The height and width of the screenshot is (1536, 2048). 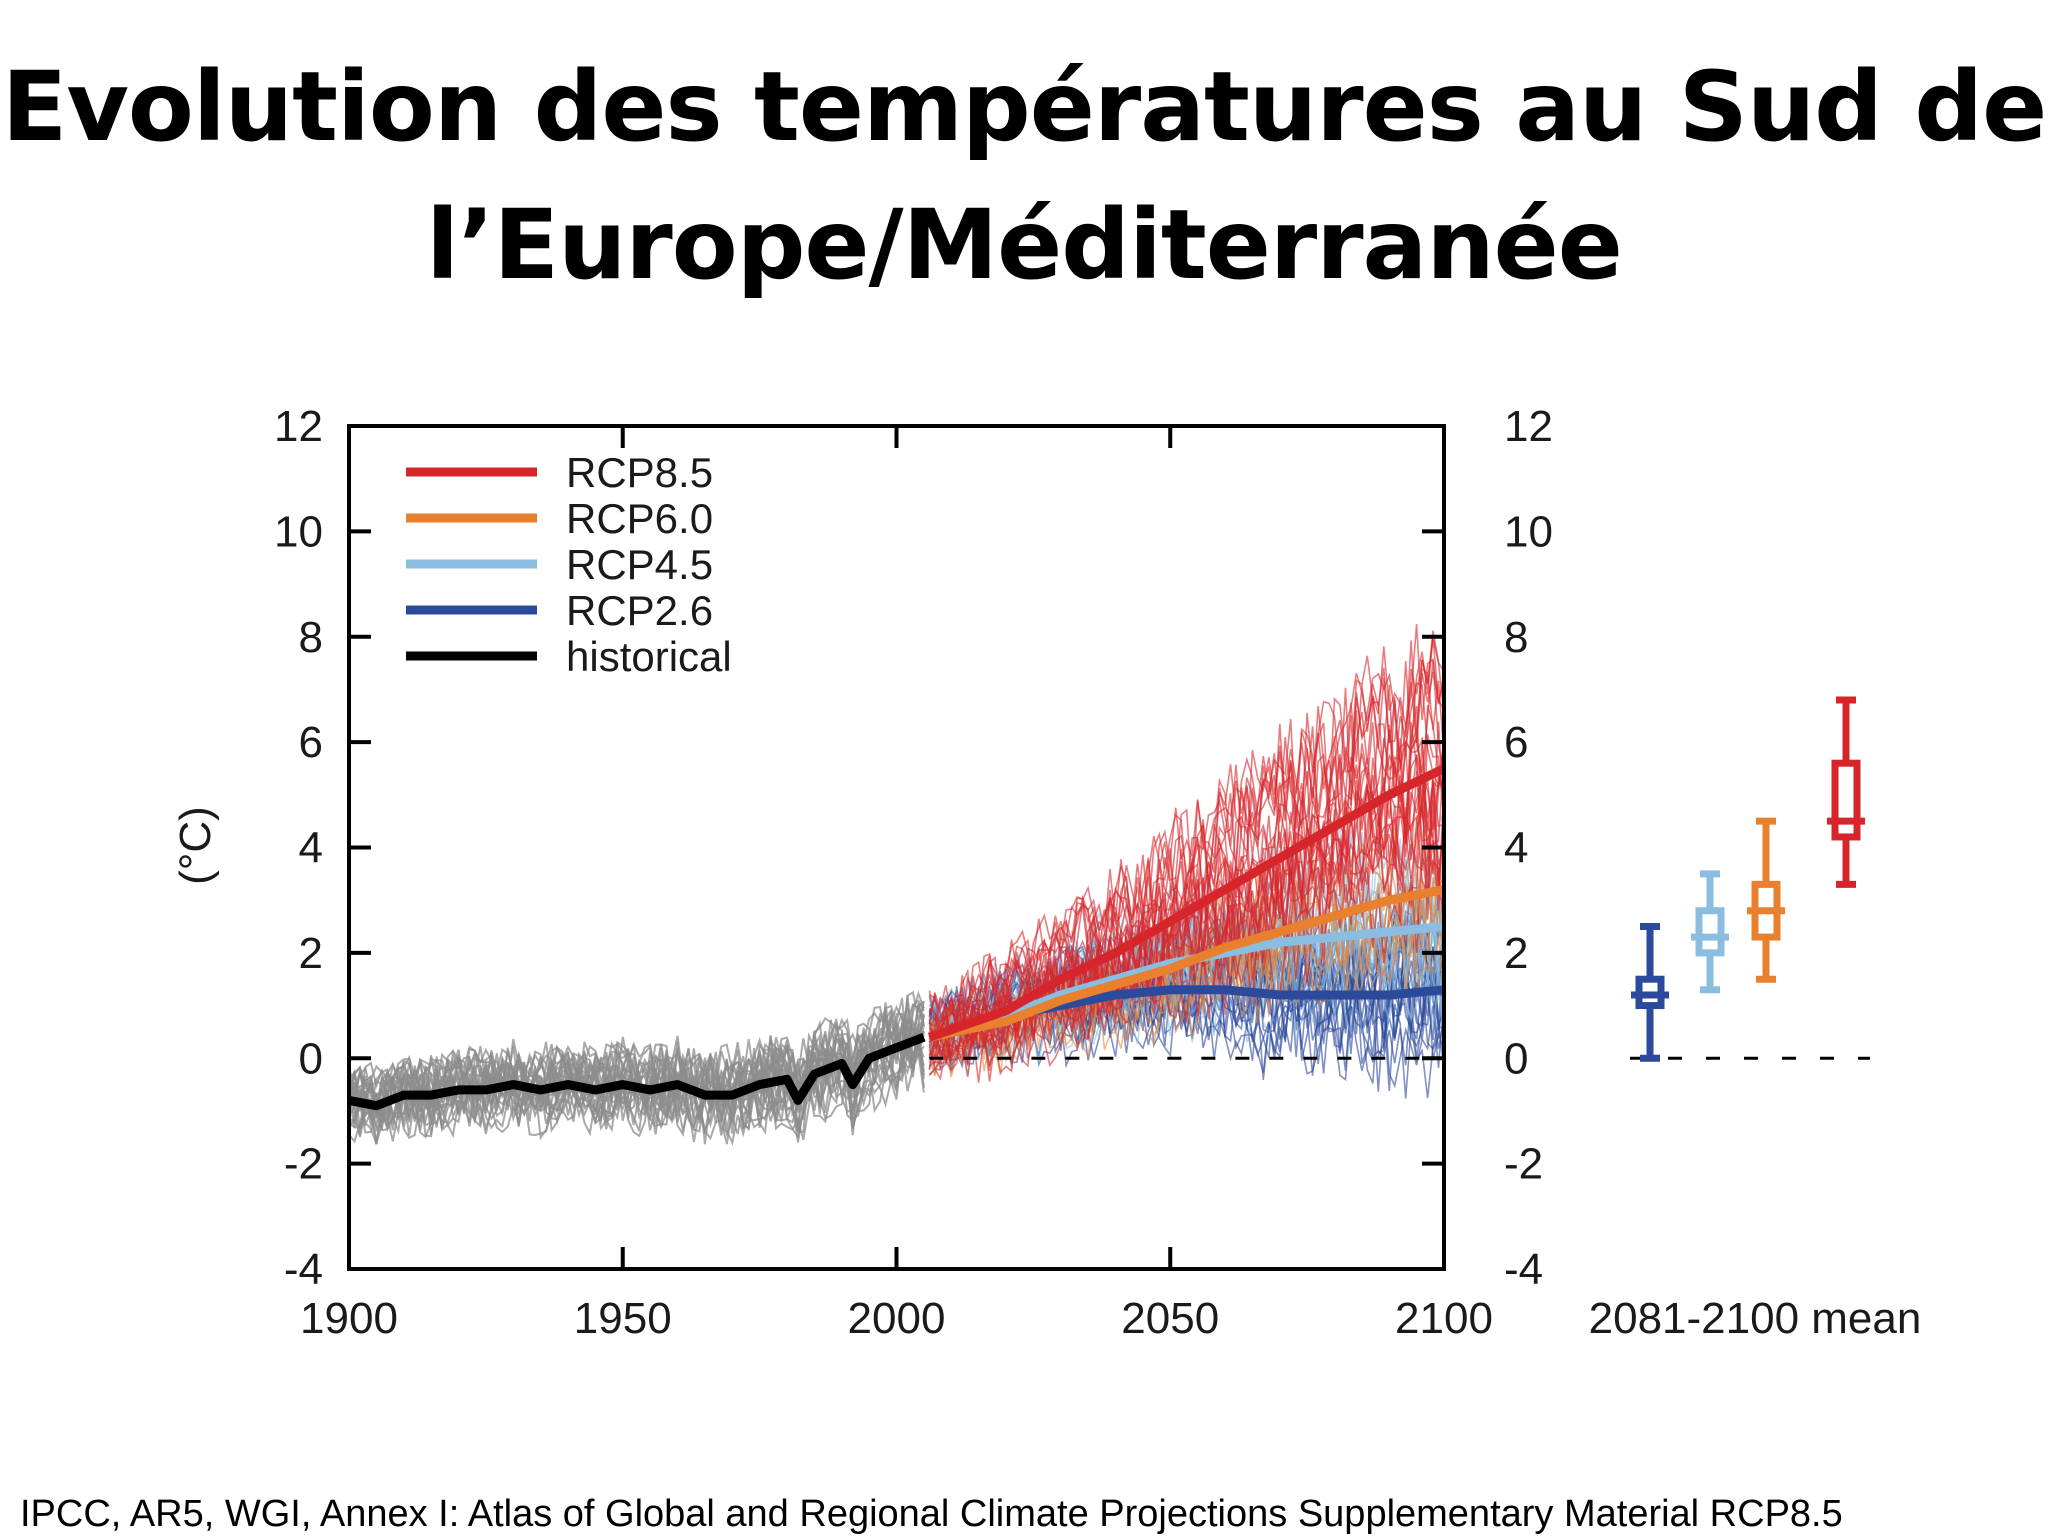 What do you see at coordinates (1523, 1164) in the screenshot?
I see `right-y-tick-label: -2` at bounding box center [1523, 1164].